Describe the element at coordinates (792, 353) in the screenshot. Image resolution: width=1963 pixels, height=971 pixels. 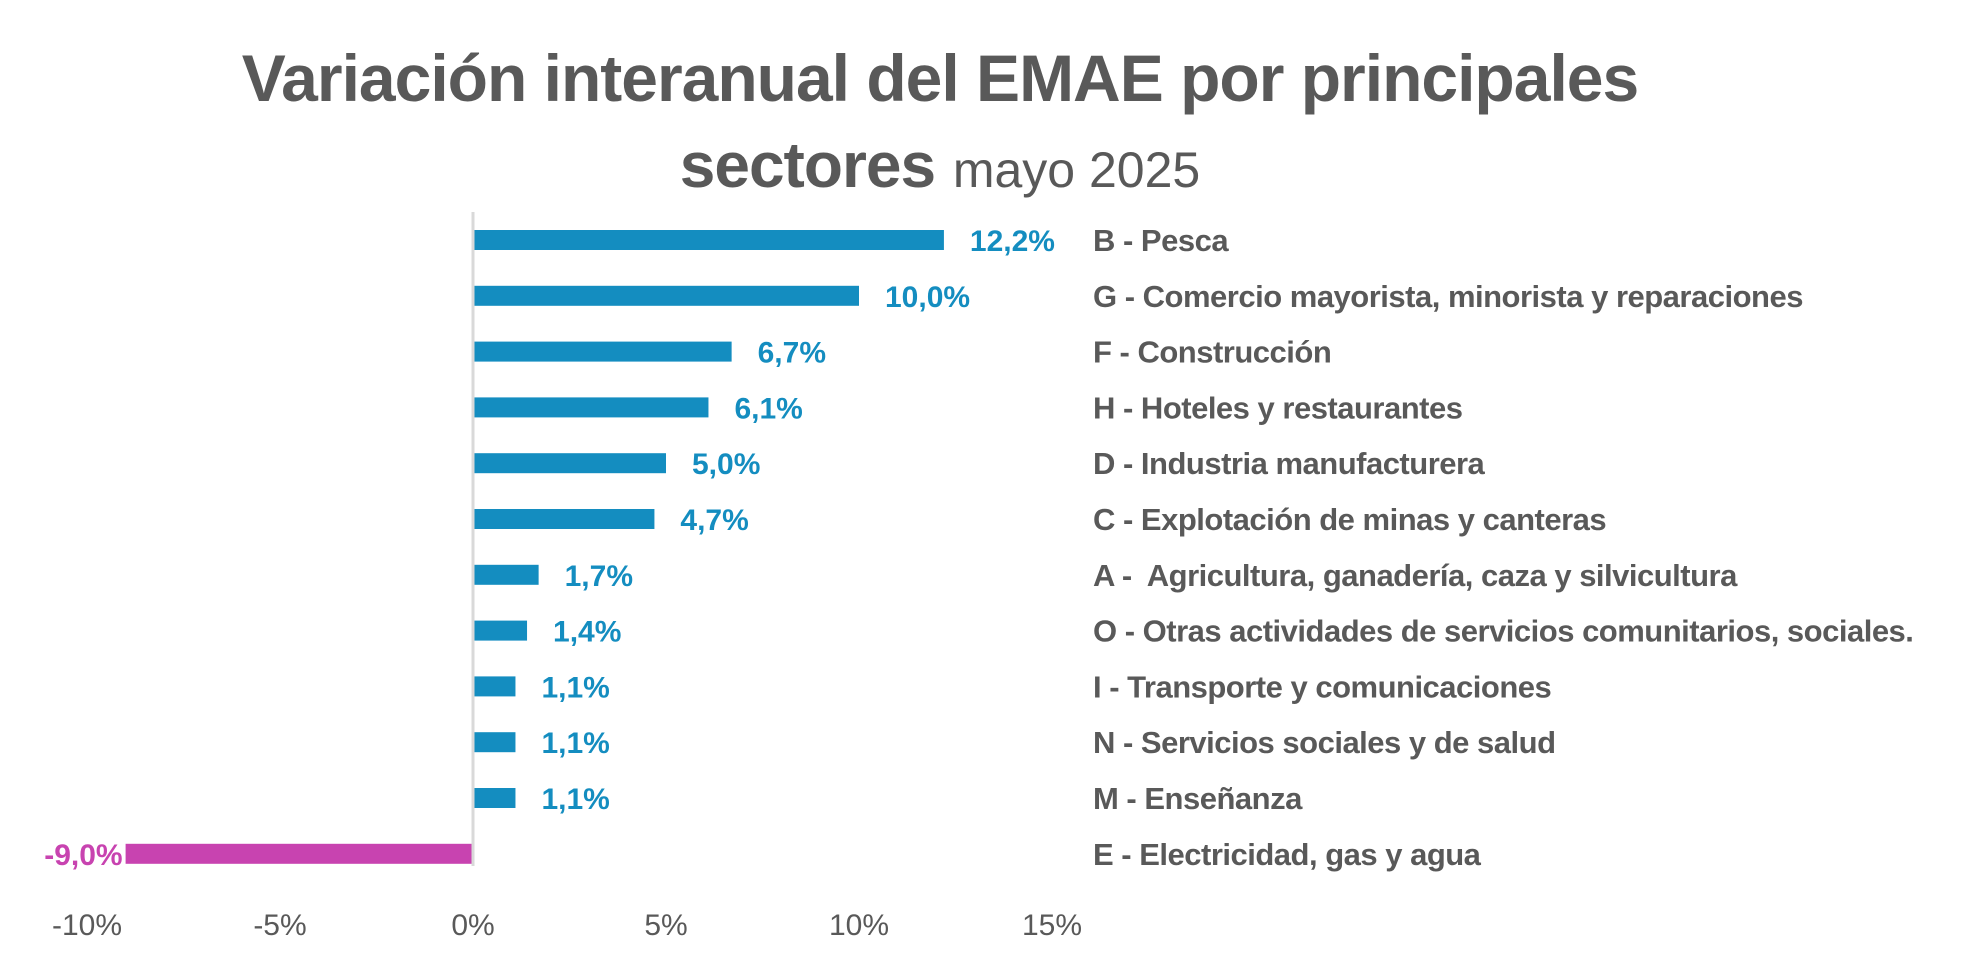
I see `data-label: 6,7%` at that location.